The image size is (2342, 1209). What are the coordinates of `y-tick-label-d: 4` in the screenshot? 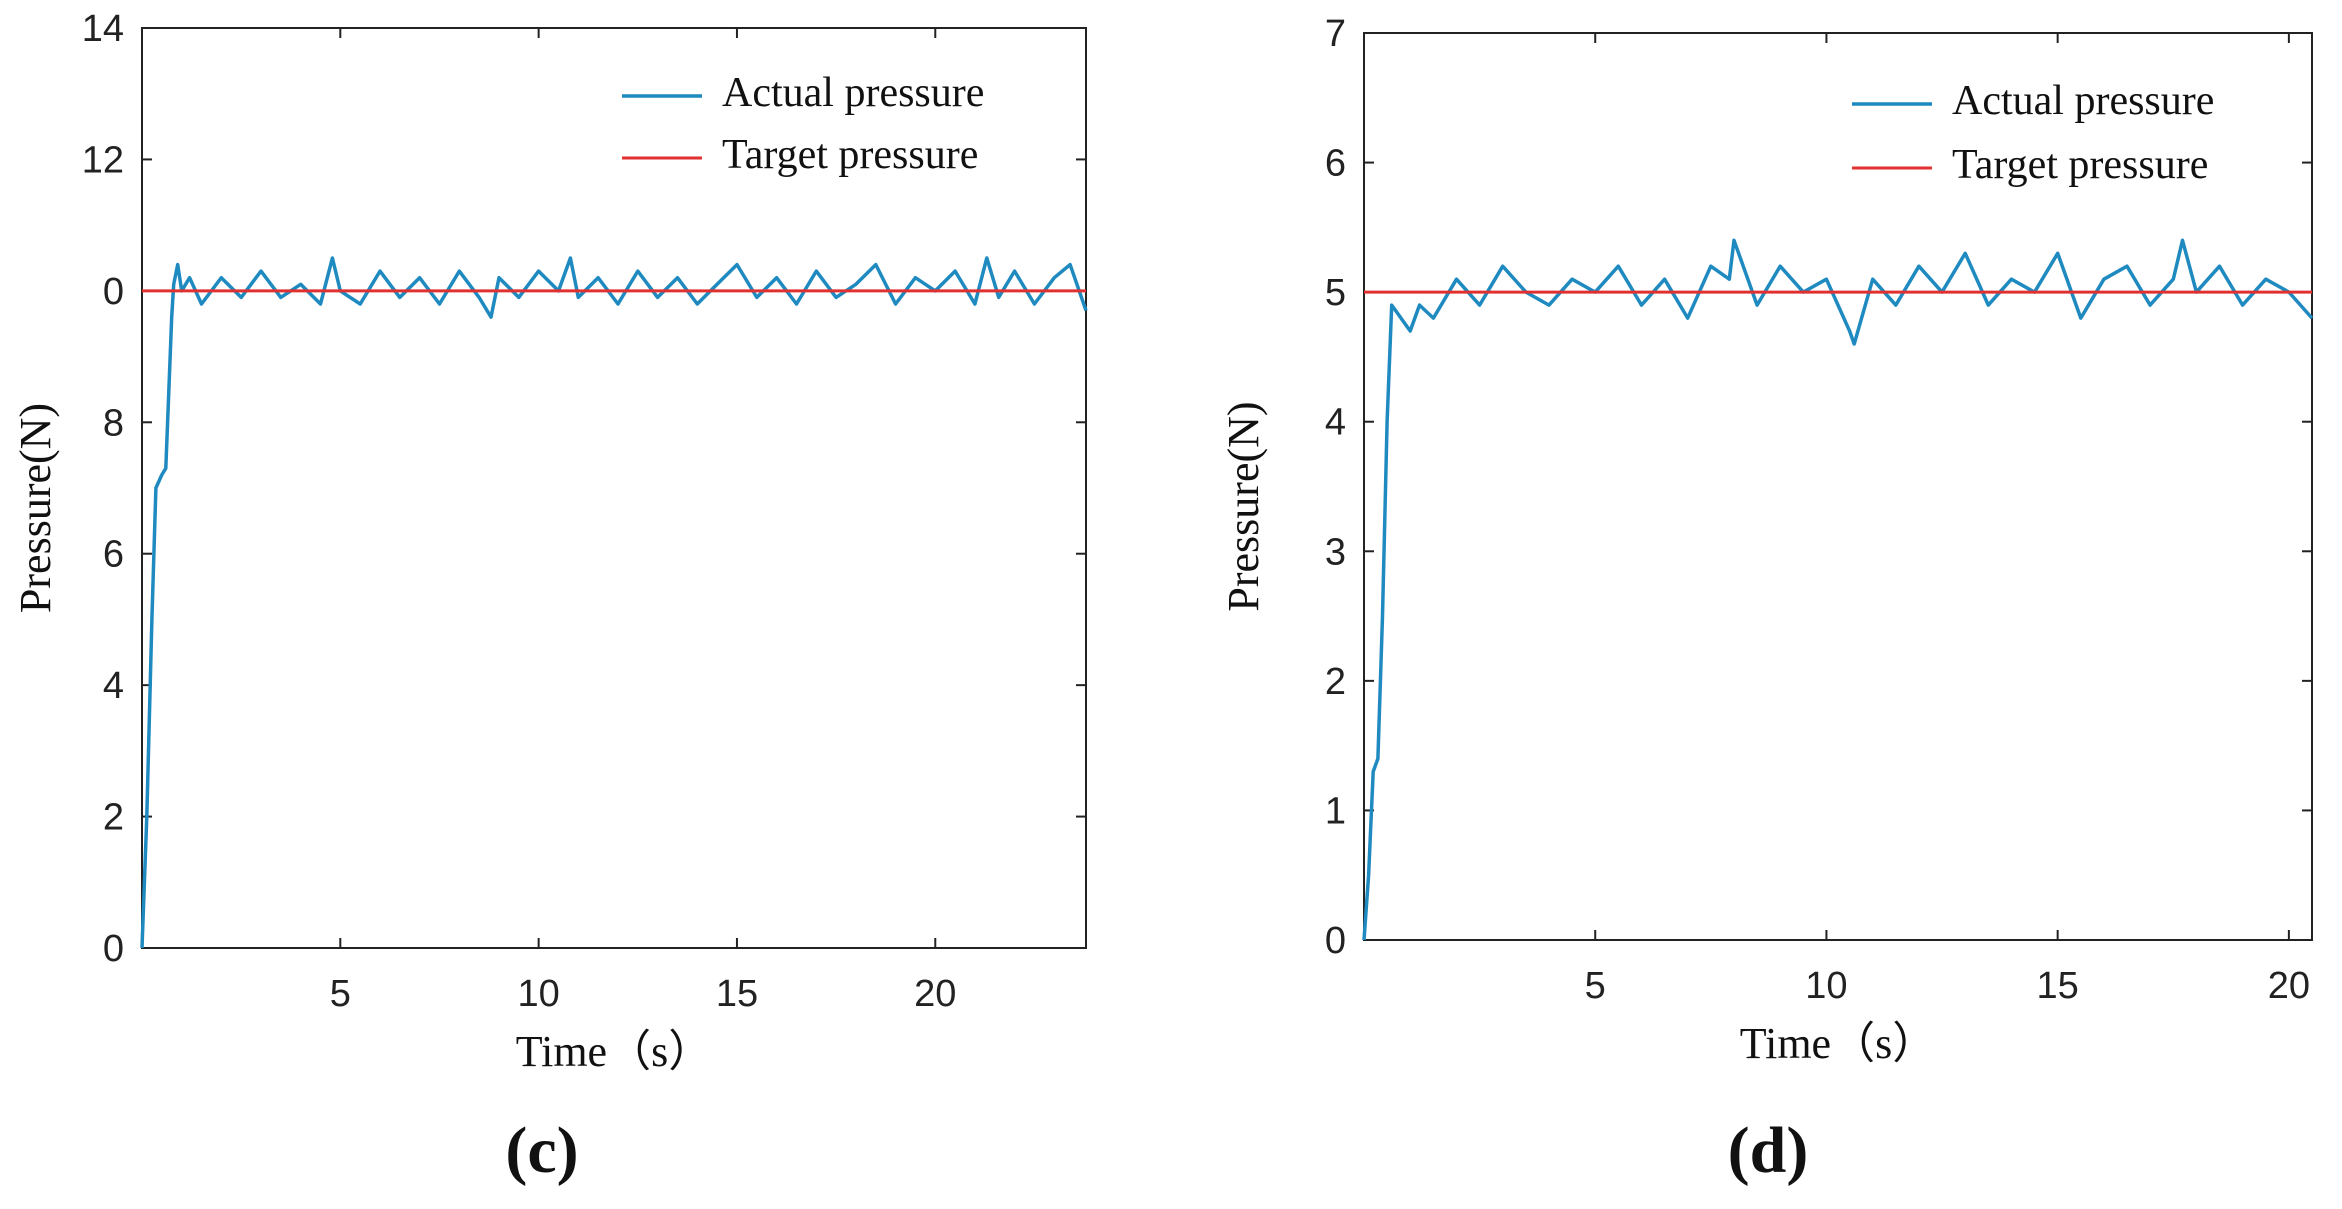 It's located at (1335, 423).